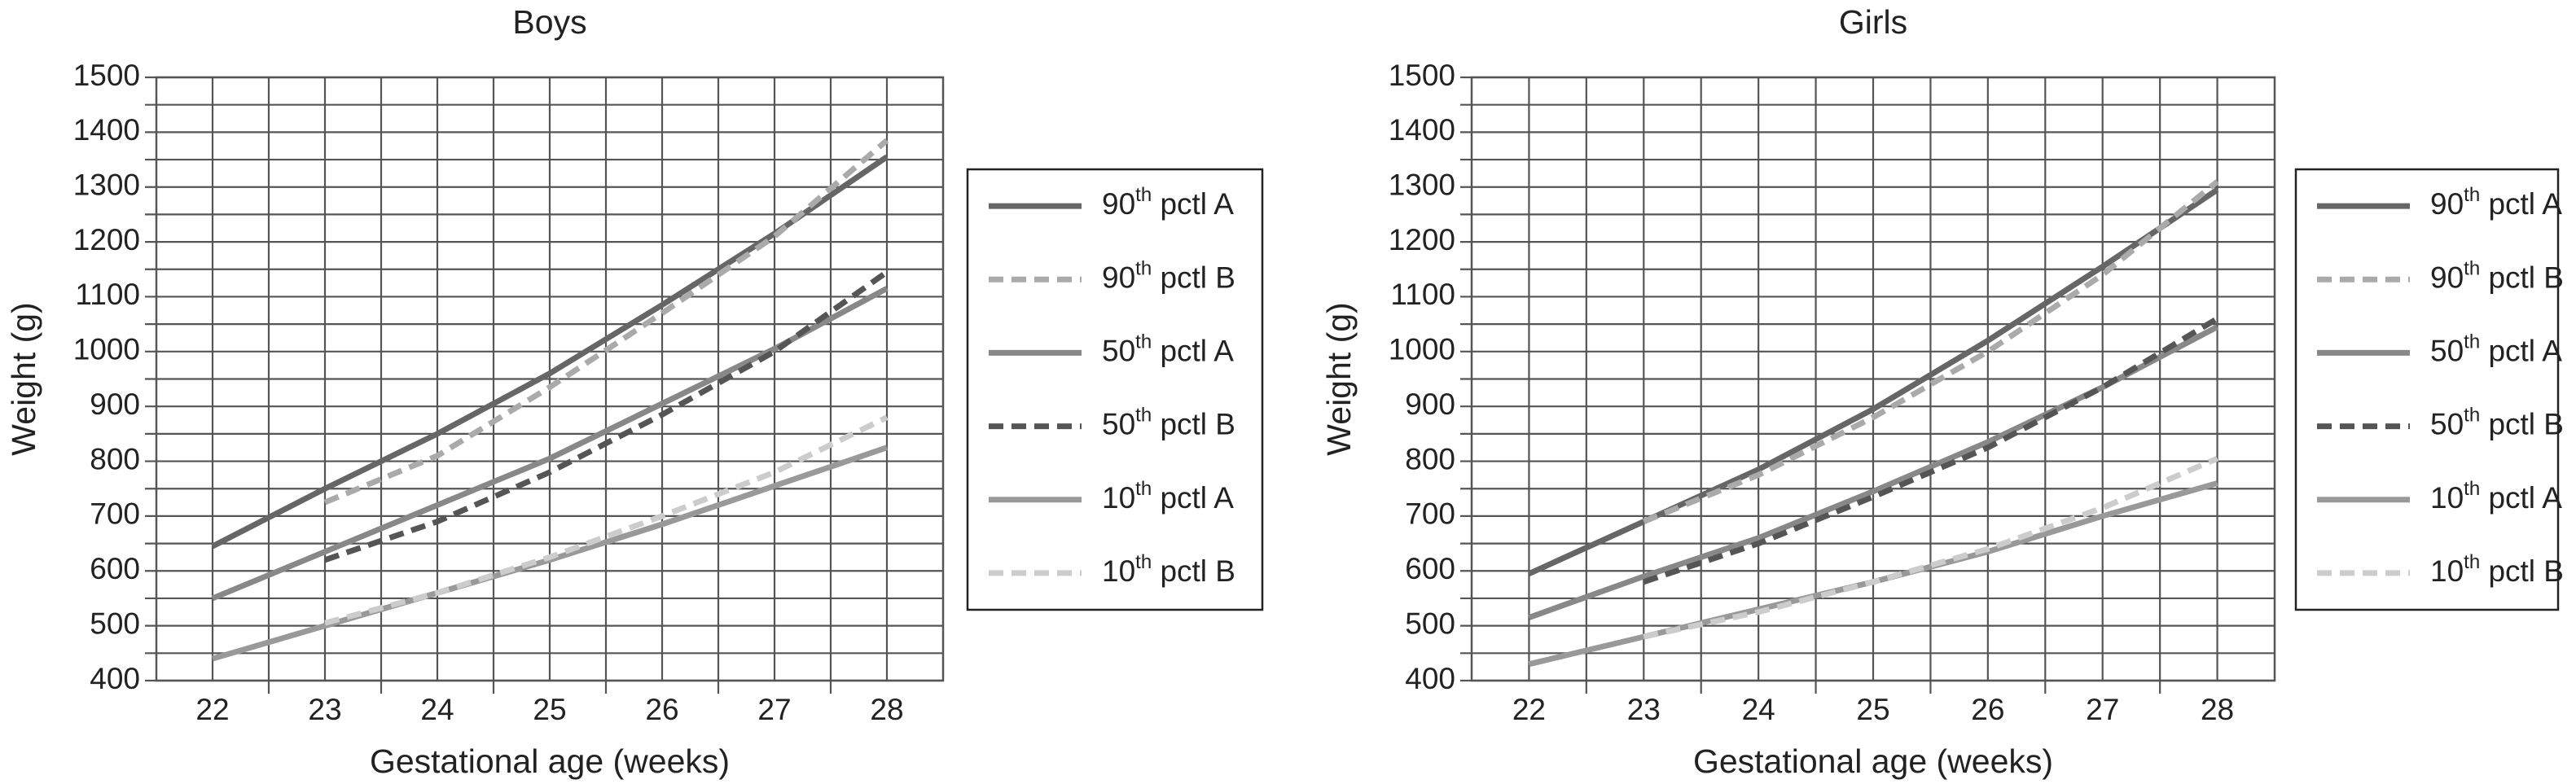  Describe the element at coordinates (549, 22) in the screenshot. I see `chart-title: Boys` at that location.